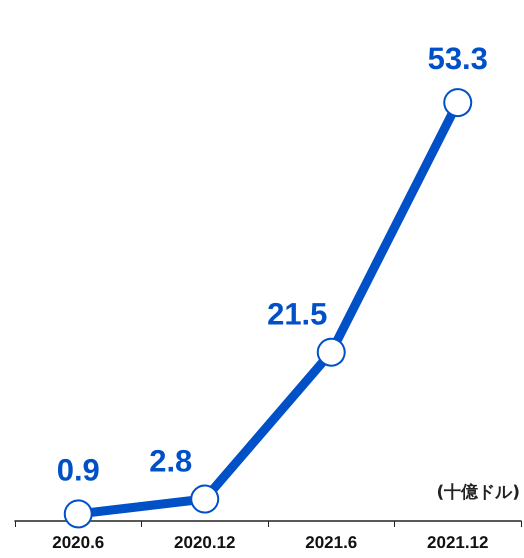 Image resolution: width=524 pixels, height=558 pixels. I want to click on data-label: 2.8, so click(170, 461).